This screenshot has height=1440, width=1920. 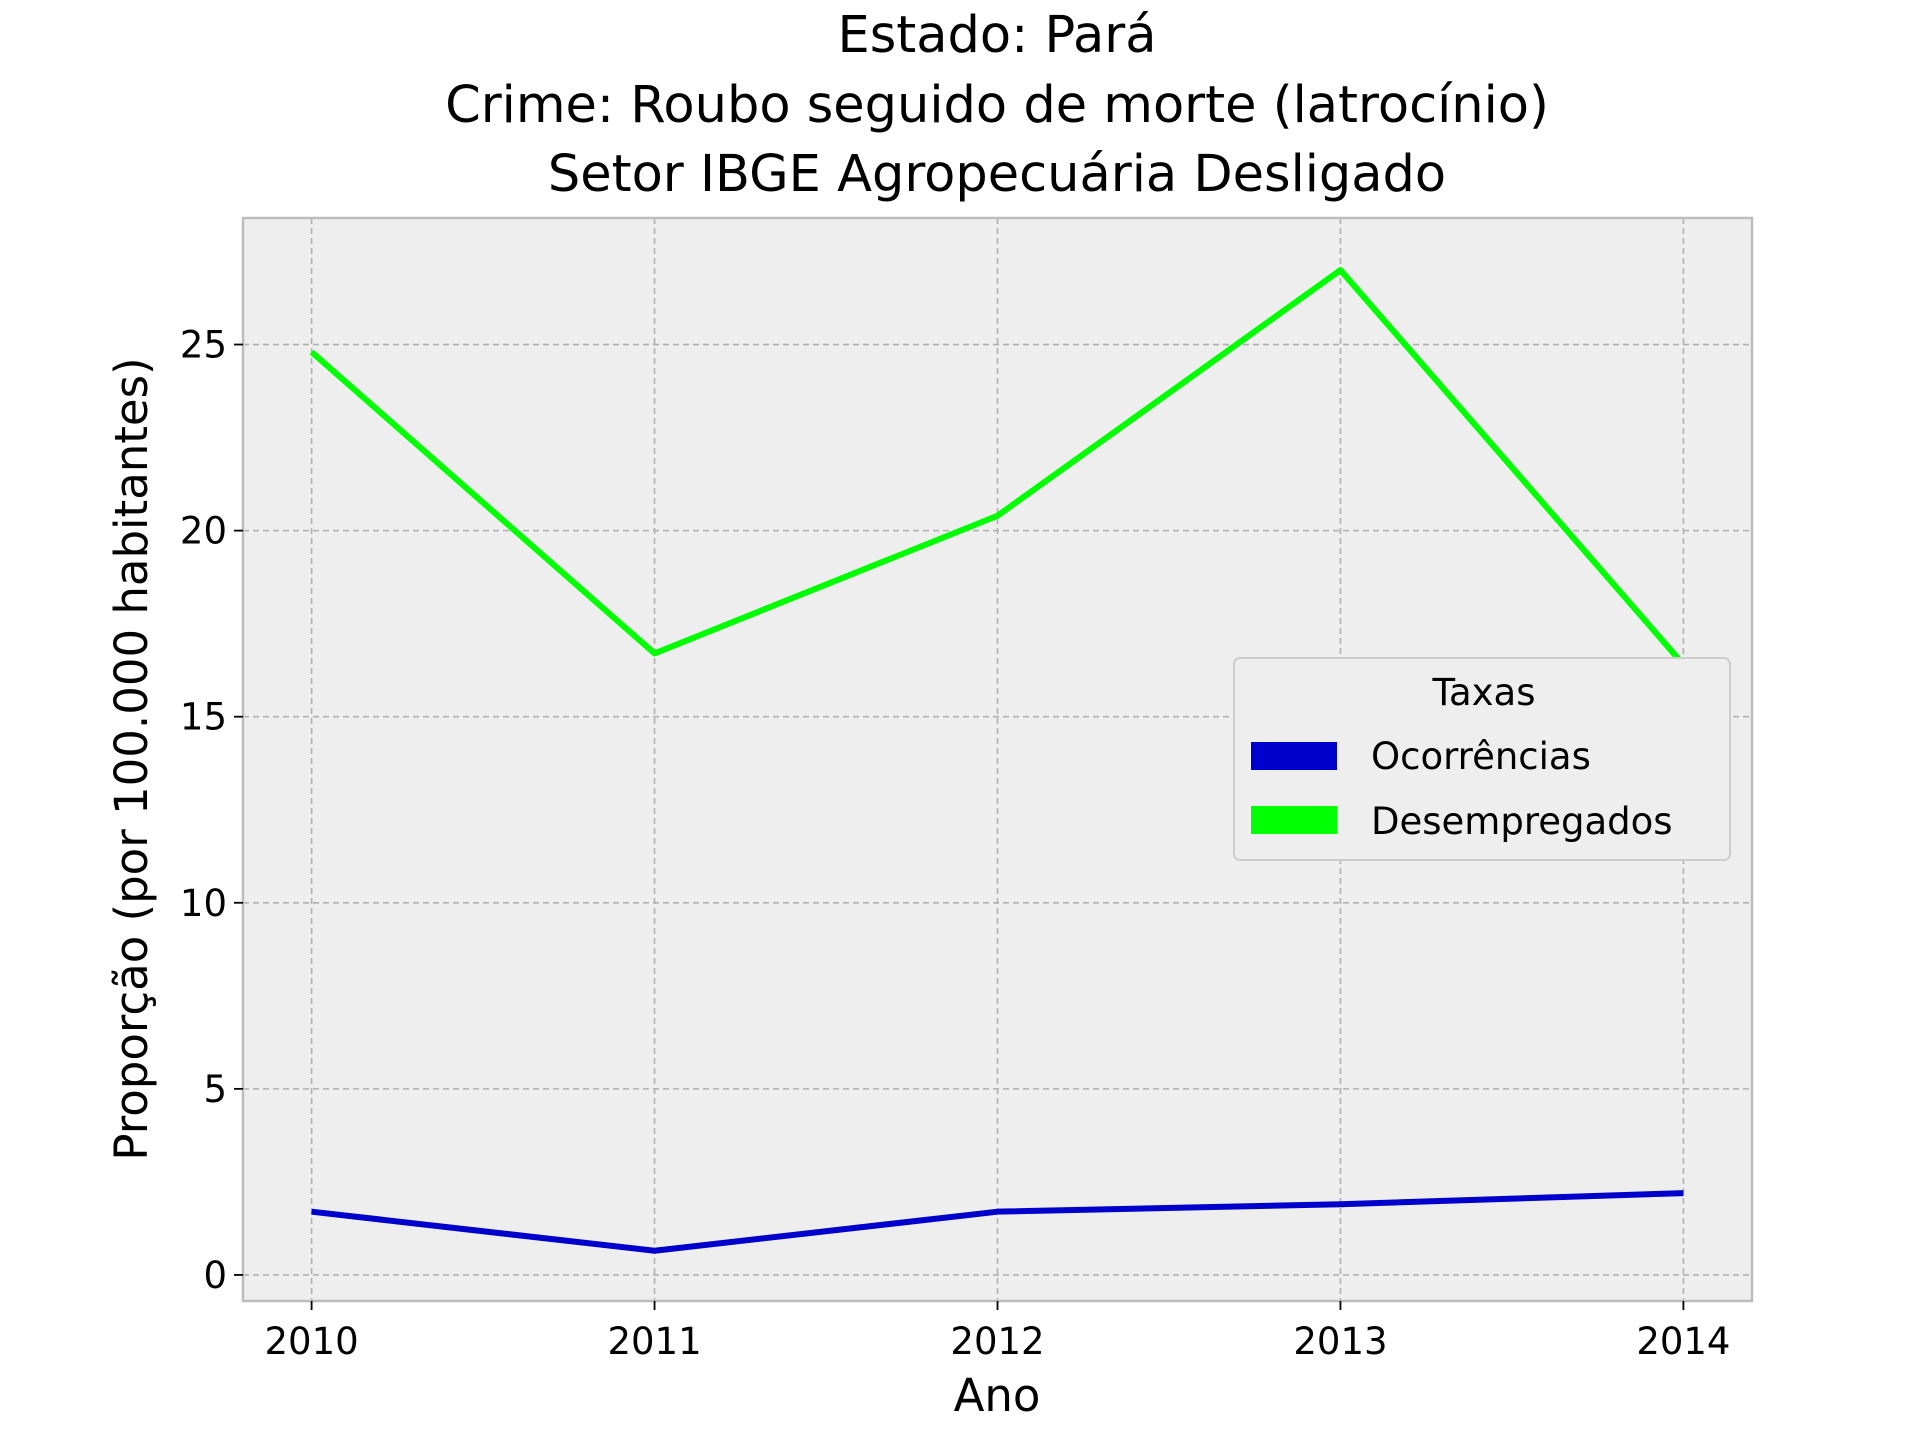 I want to click on legend-label-desempregados: Desempregados, so click(x=1522, y=821).